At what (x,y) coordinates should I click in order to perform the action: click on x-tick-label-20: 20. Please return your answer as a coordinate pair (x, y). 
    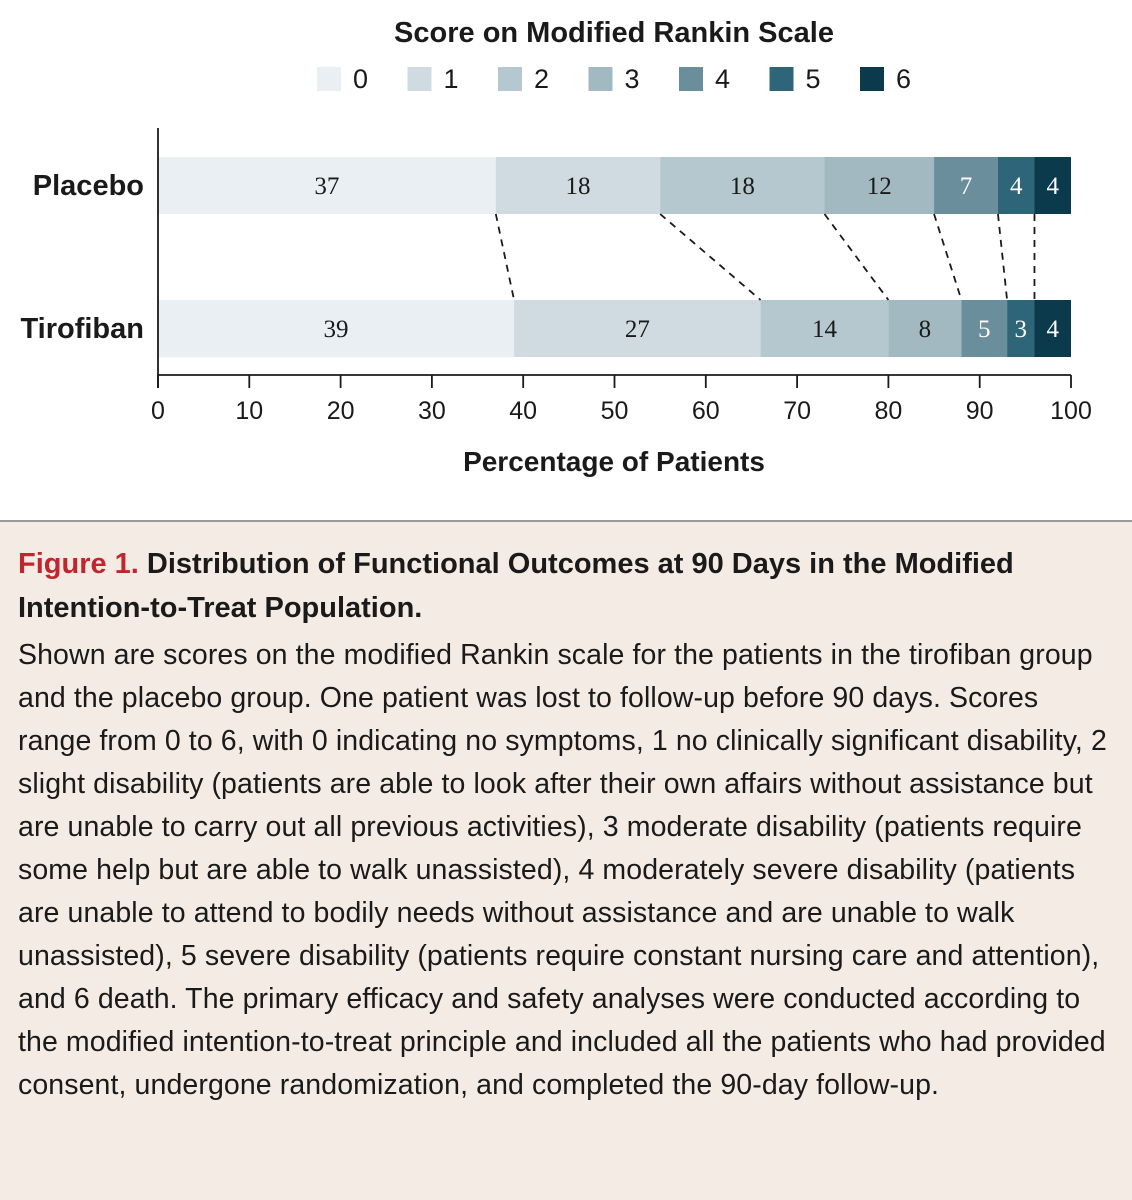
    Looking at the image, I should click on (341, 411).